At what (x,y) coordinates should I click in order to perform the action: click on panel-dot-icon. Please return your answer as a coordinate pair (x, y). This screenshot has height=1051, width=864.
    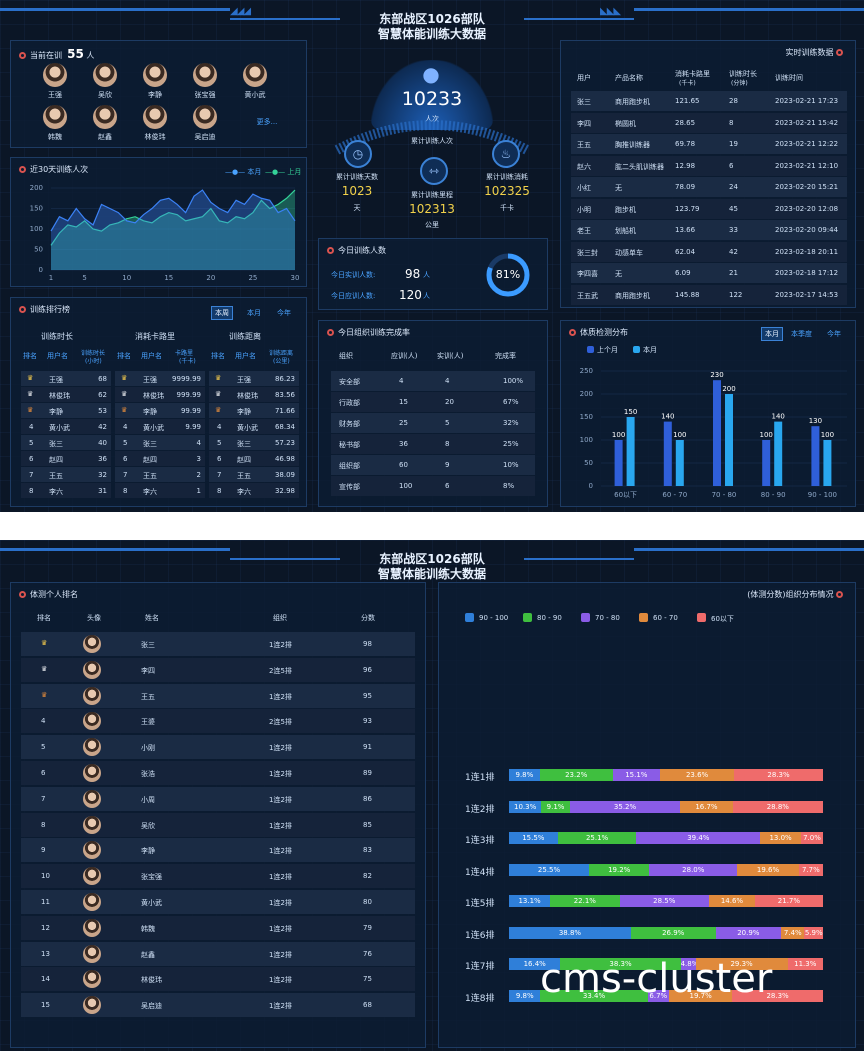
    Looking at the image, I should click on (330, 332).